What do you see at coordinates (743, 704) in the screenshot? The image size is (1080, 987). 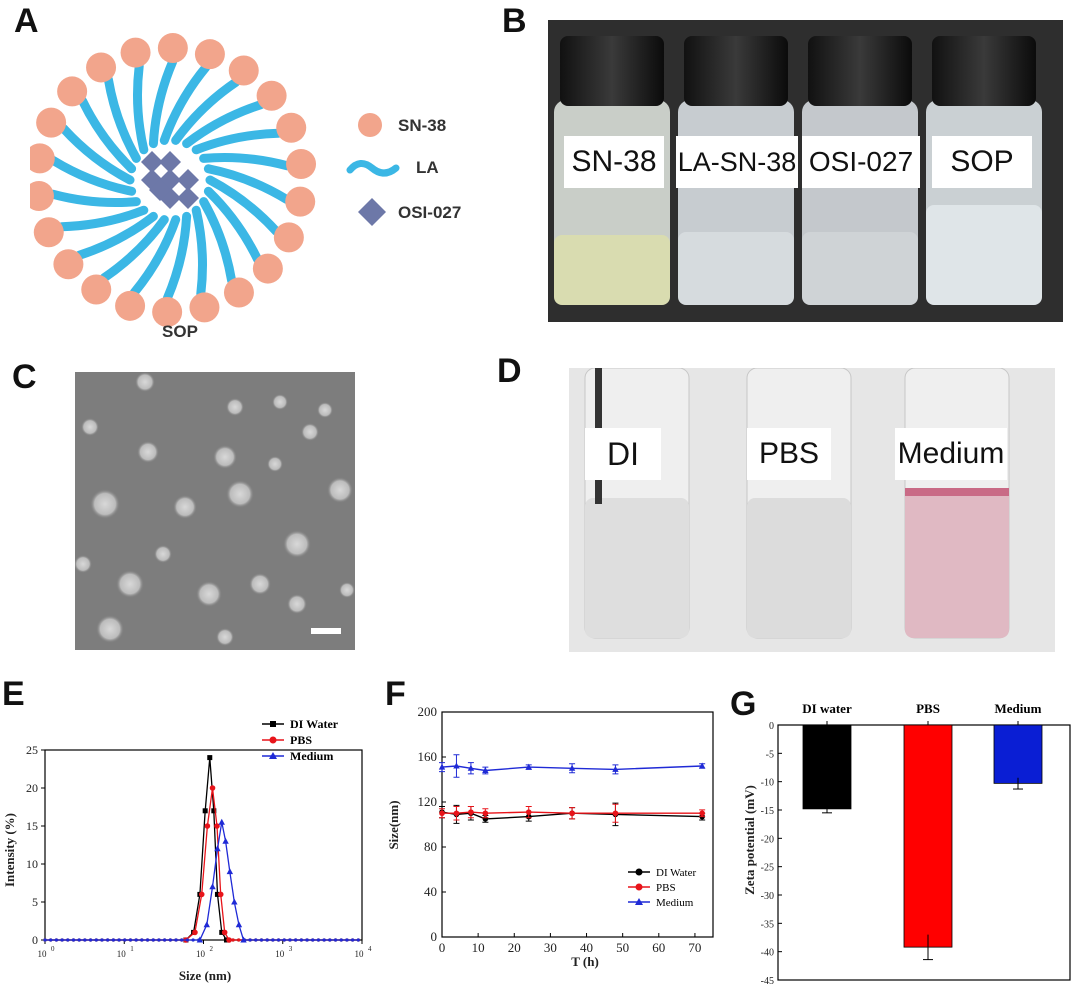 I see `panel-letter-g: G` at bounding box center [743, 704].